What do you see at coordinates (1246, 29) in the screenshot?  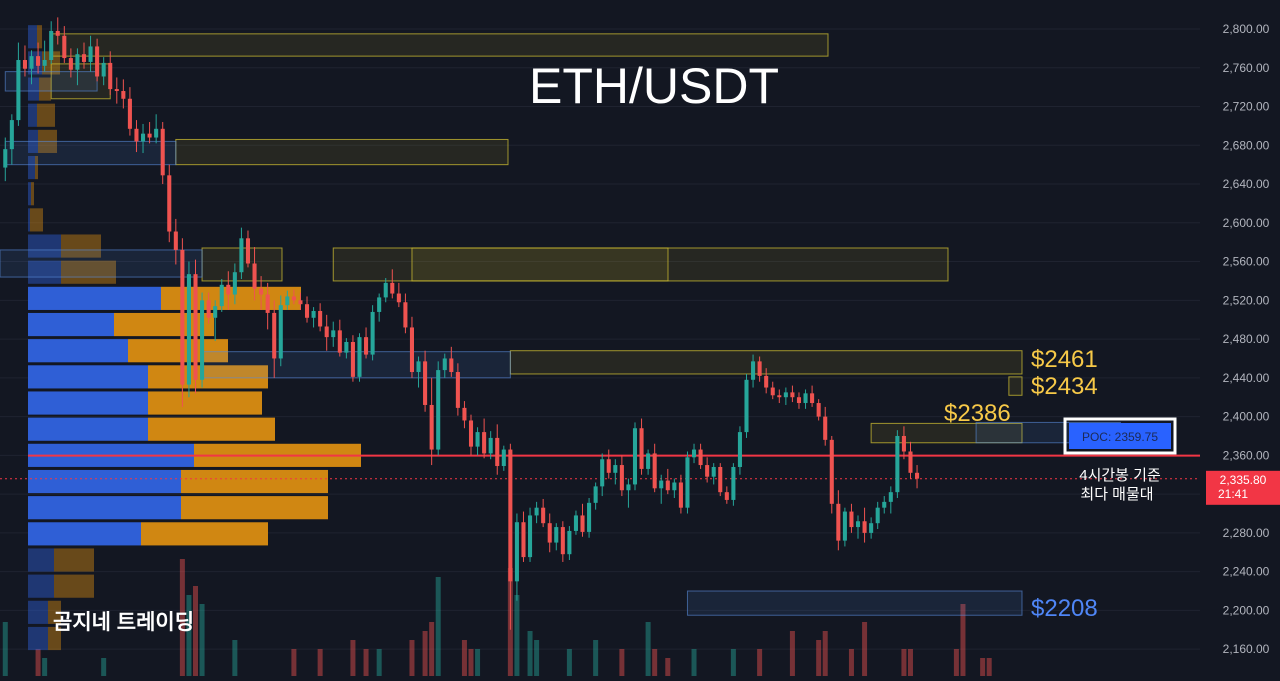 I see `price-axis-tick-label: 2,800.00` at bounding box center [1246, 29].